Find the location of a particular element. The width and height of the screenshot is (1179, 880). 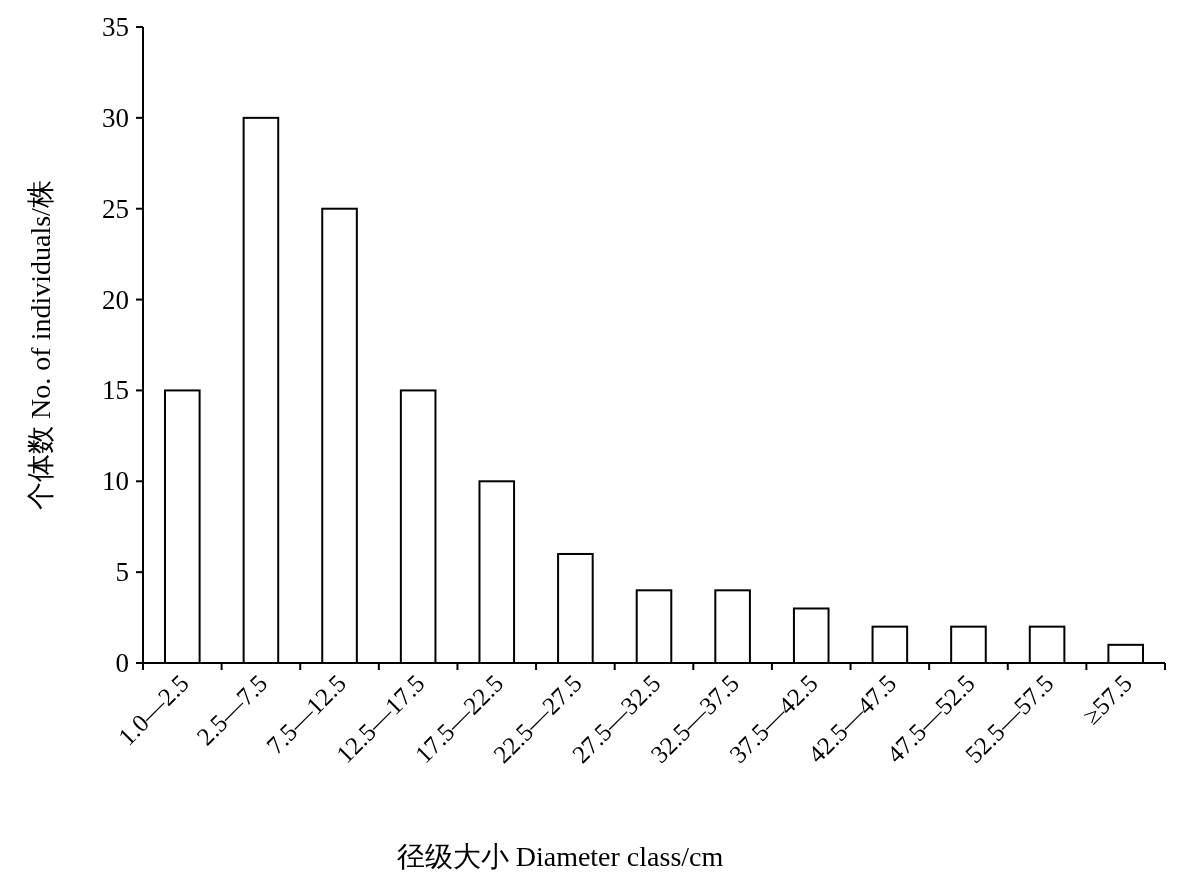

y-tick-label: 15 is located at coordinates (115, 390).